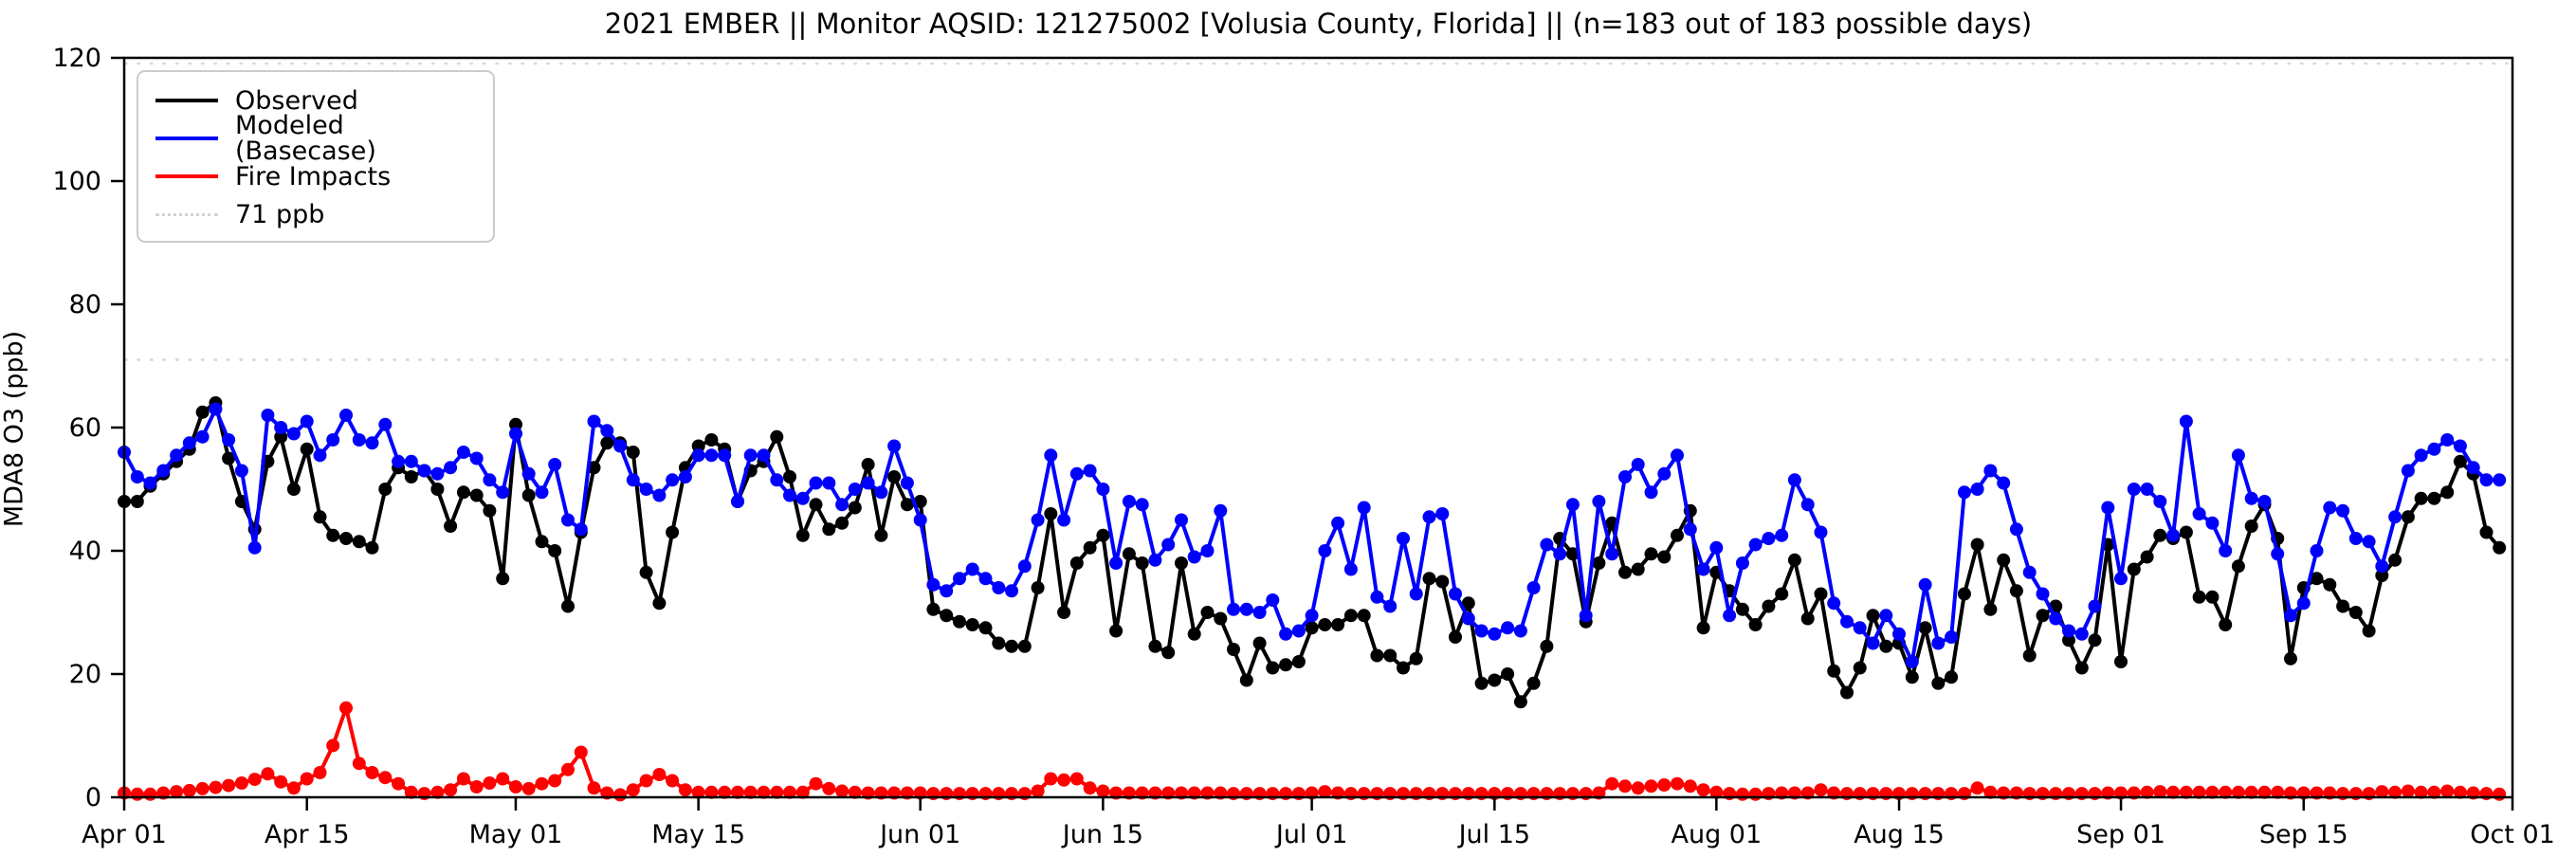 This screenshot has width=2576, height=857. Describe the element at coordinates (313, 176) in the screenshot. I see `legend-label: Fire Impacts` at that location.